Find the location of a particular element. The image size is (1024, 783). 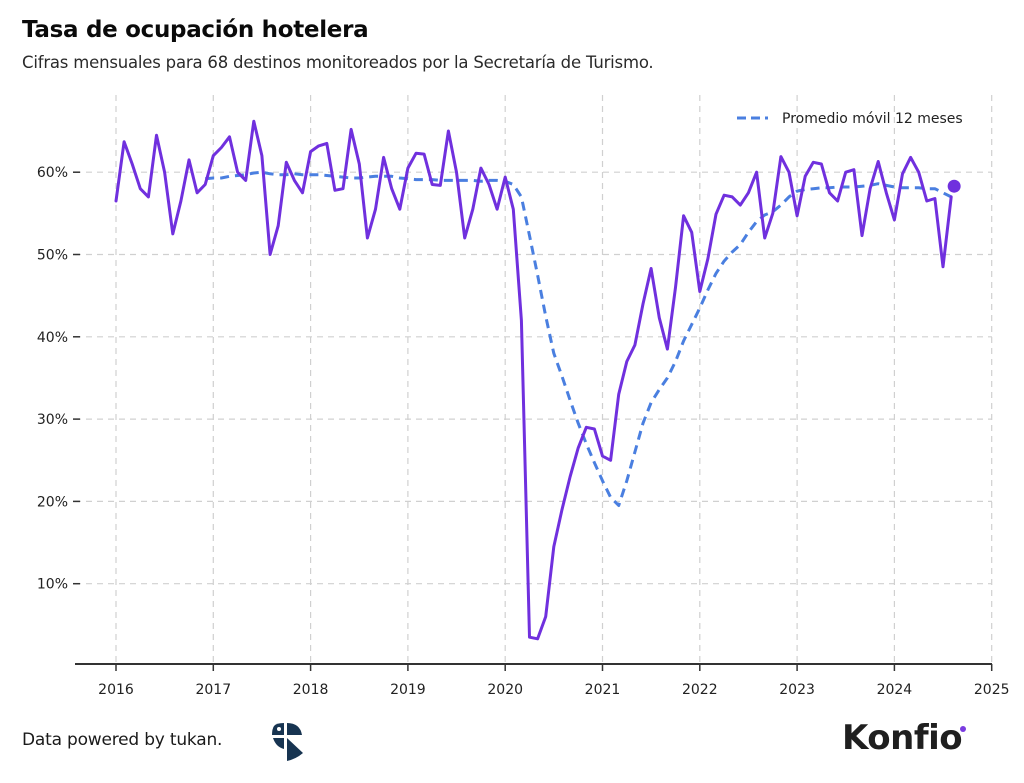

x-tick-label: 2024 is located at coordinates (895, 690).